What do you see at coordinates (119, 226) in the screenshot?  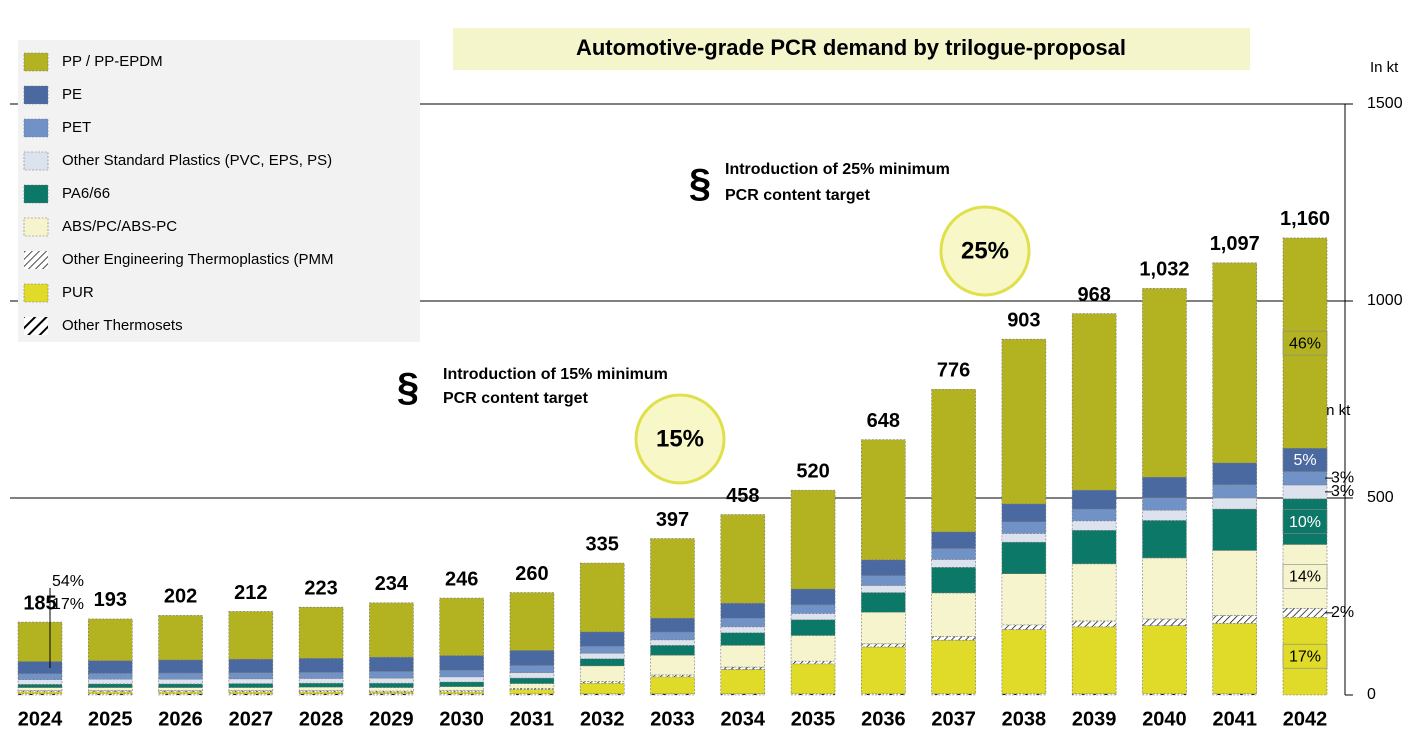 I see `legend-label: ABS/PC/ABS-PC` at bounding box center [119, 226].